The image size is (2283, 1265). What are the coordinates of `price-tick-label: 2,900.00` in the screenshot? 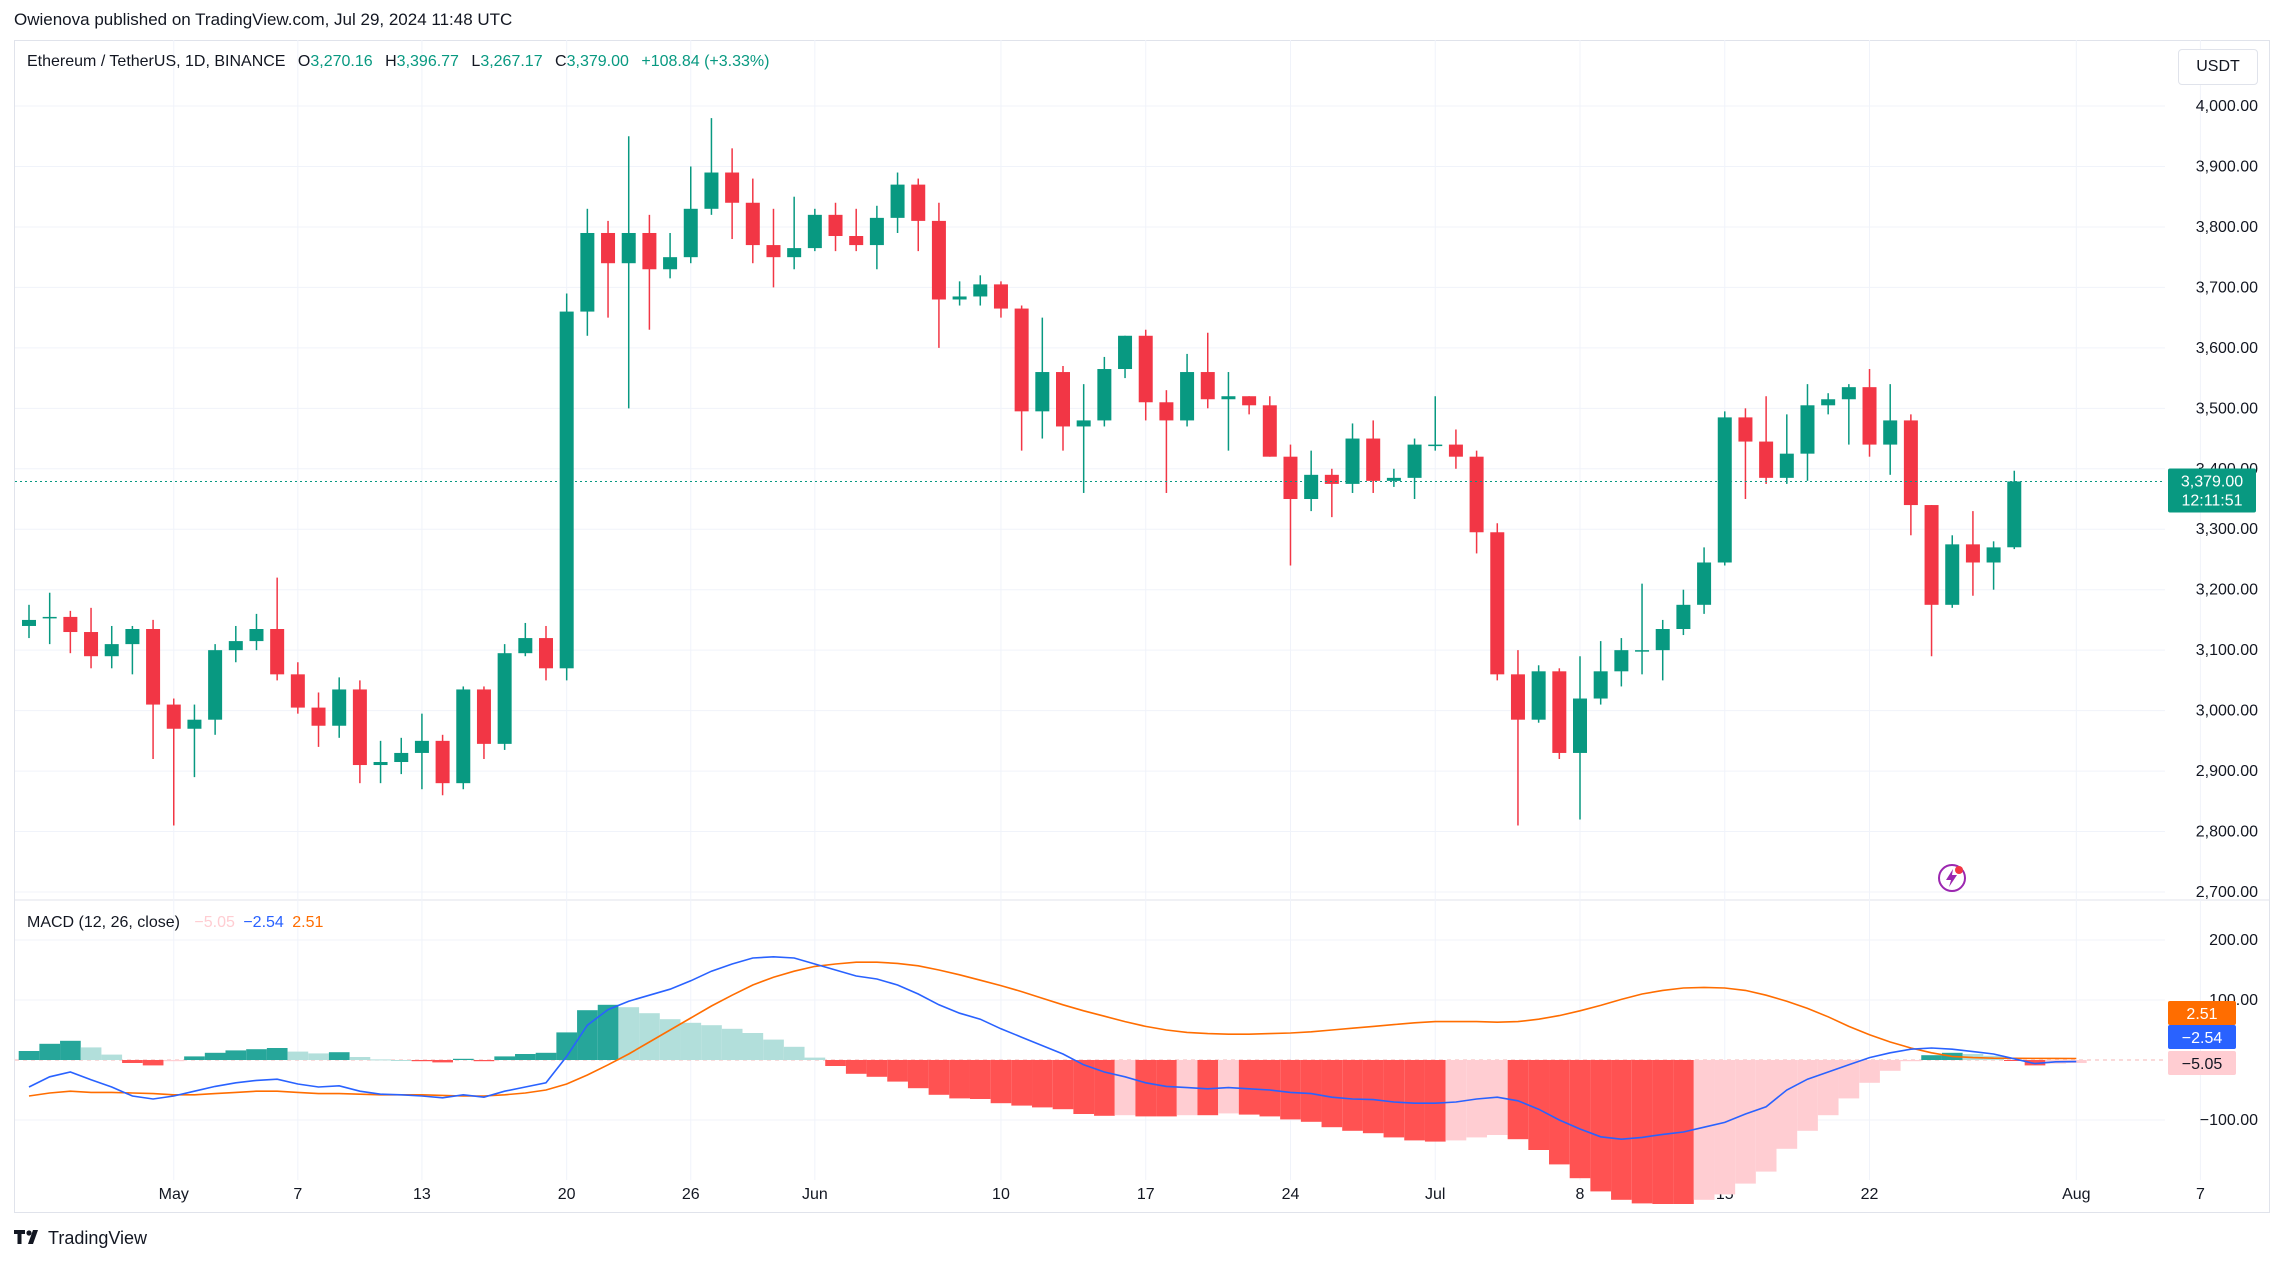 It's located at (2227, 771).